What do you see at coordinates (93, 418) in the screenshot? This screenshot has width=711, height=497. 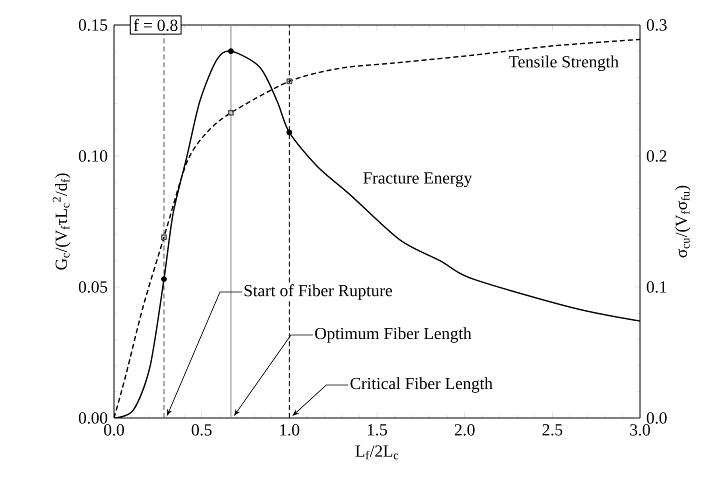 I see `y-tick-label: 0.00` at bounding box center [93, 418].